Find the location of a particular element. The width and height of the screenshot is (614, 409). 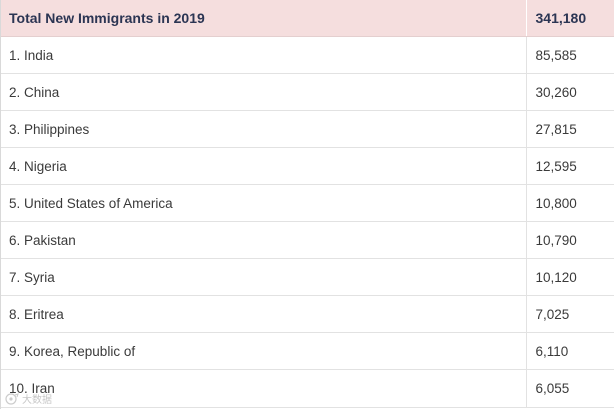

row-country: 7. Syria is located at coordinates (263, 277).